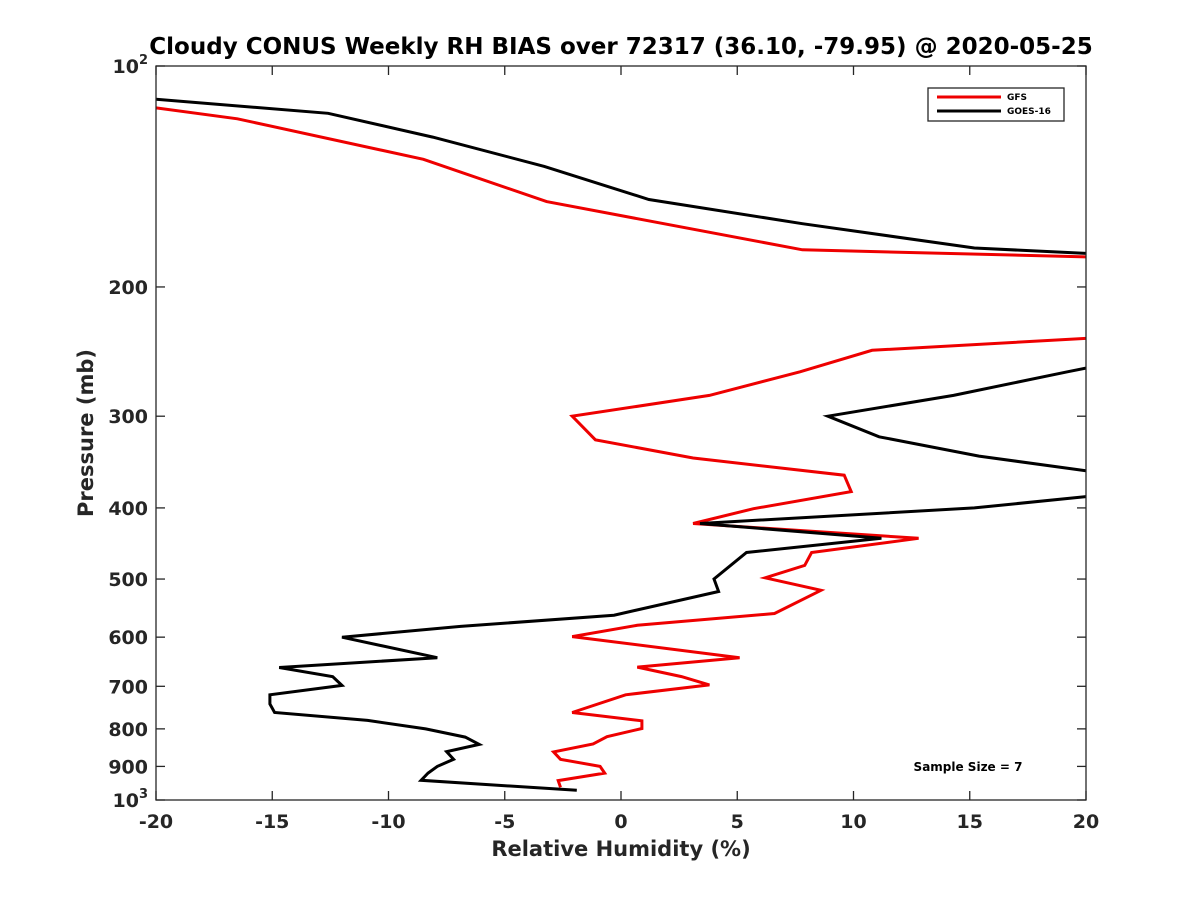  Describe the element at coordinates (504, 822) in the screenshot. I see `x-tick-label: -5` at that location.